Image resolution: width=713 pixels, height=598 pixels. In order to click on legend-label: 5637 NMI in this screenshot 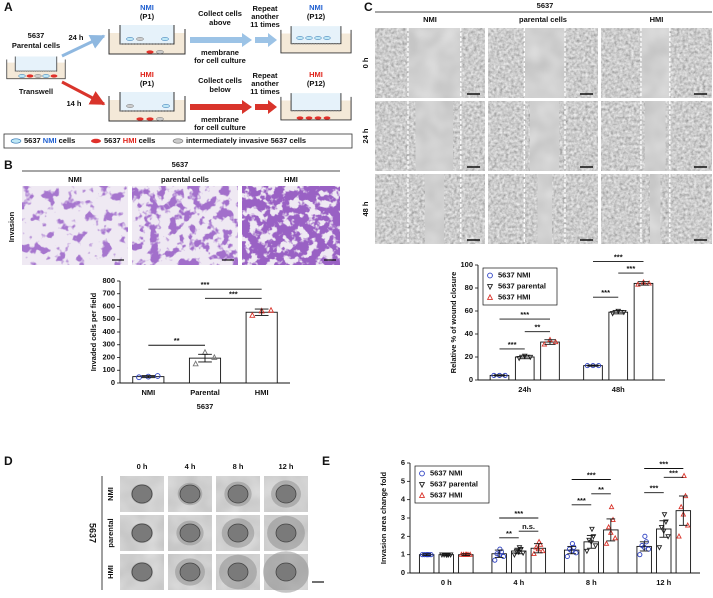, I will do `click(446, 472)`.